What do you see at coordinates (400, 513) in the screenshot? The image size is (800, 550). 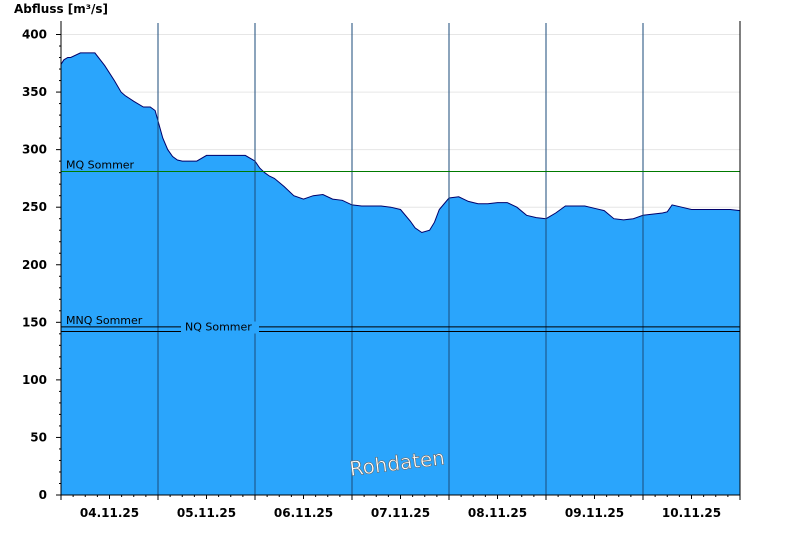 I see `x-tick-label-4: 07.11.25` at bounding box center [400, 513].